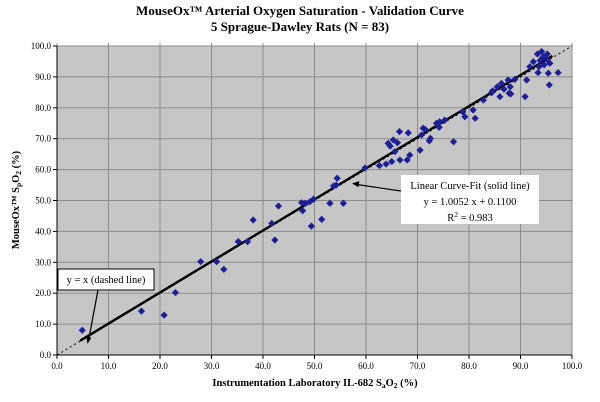 The height and width of the screenshot is (402, 600). Describe the element at coordinates (43, 108) in the screenshot. I see `y-tick-label: 80.0` at that location.